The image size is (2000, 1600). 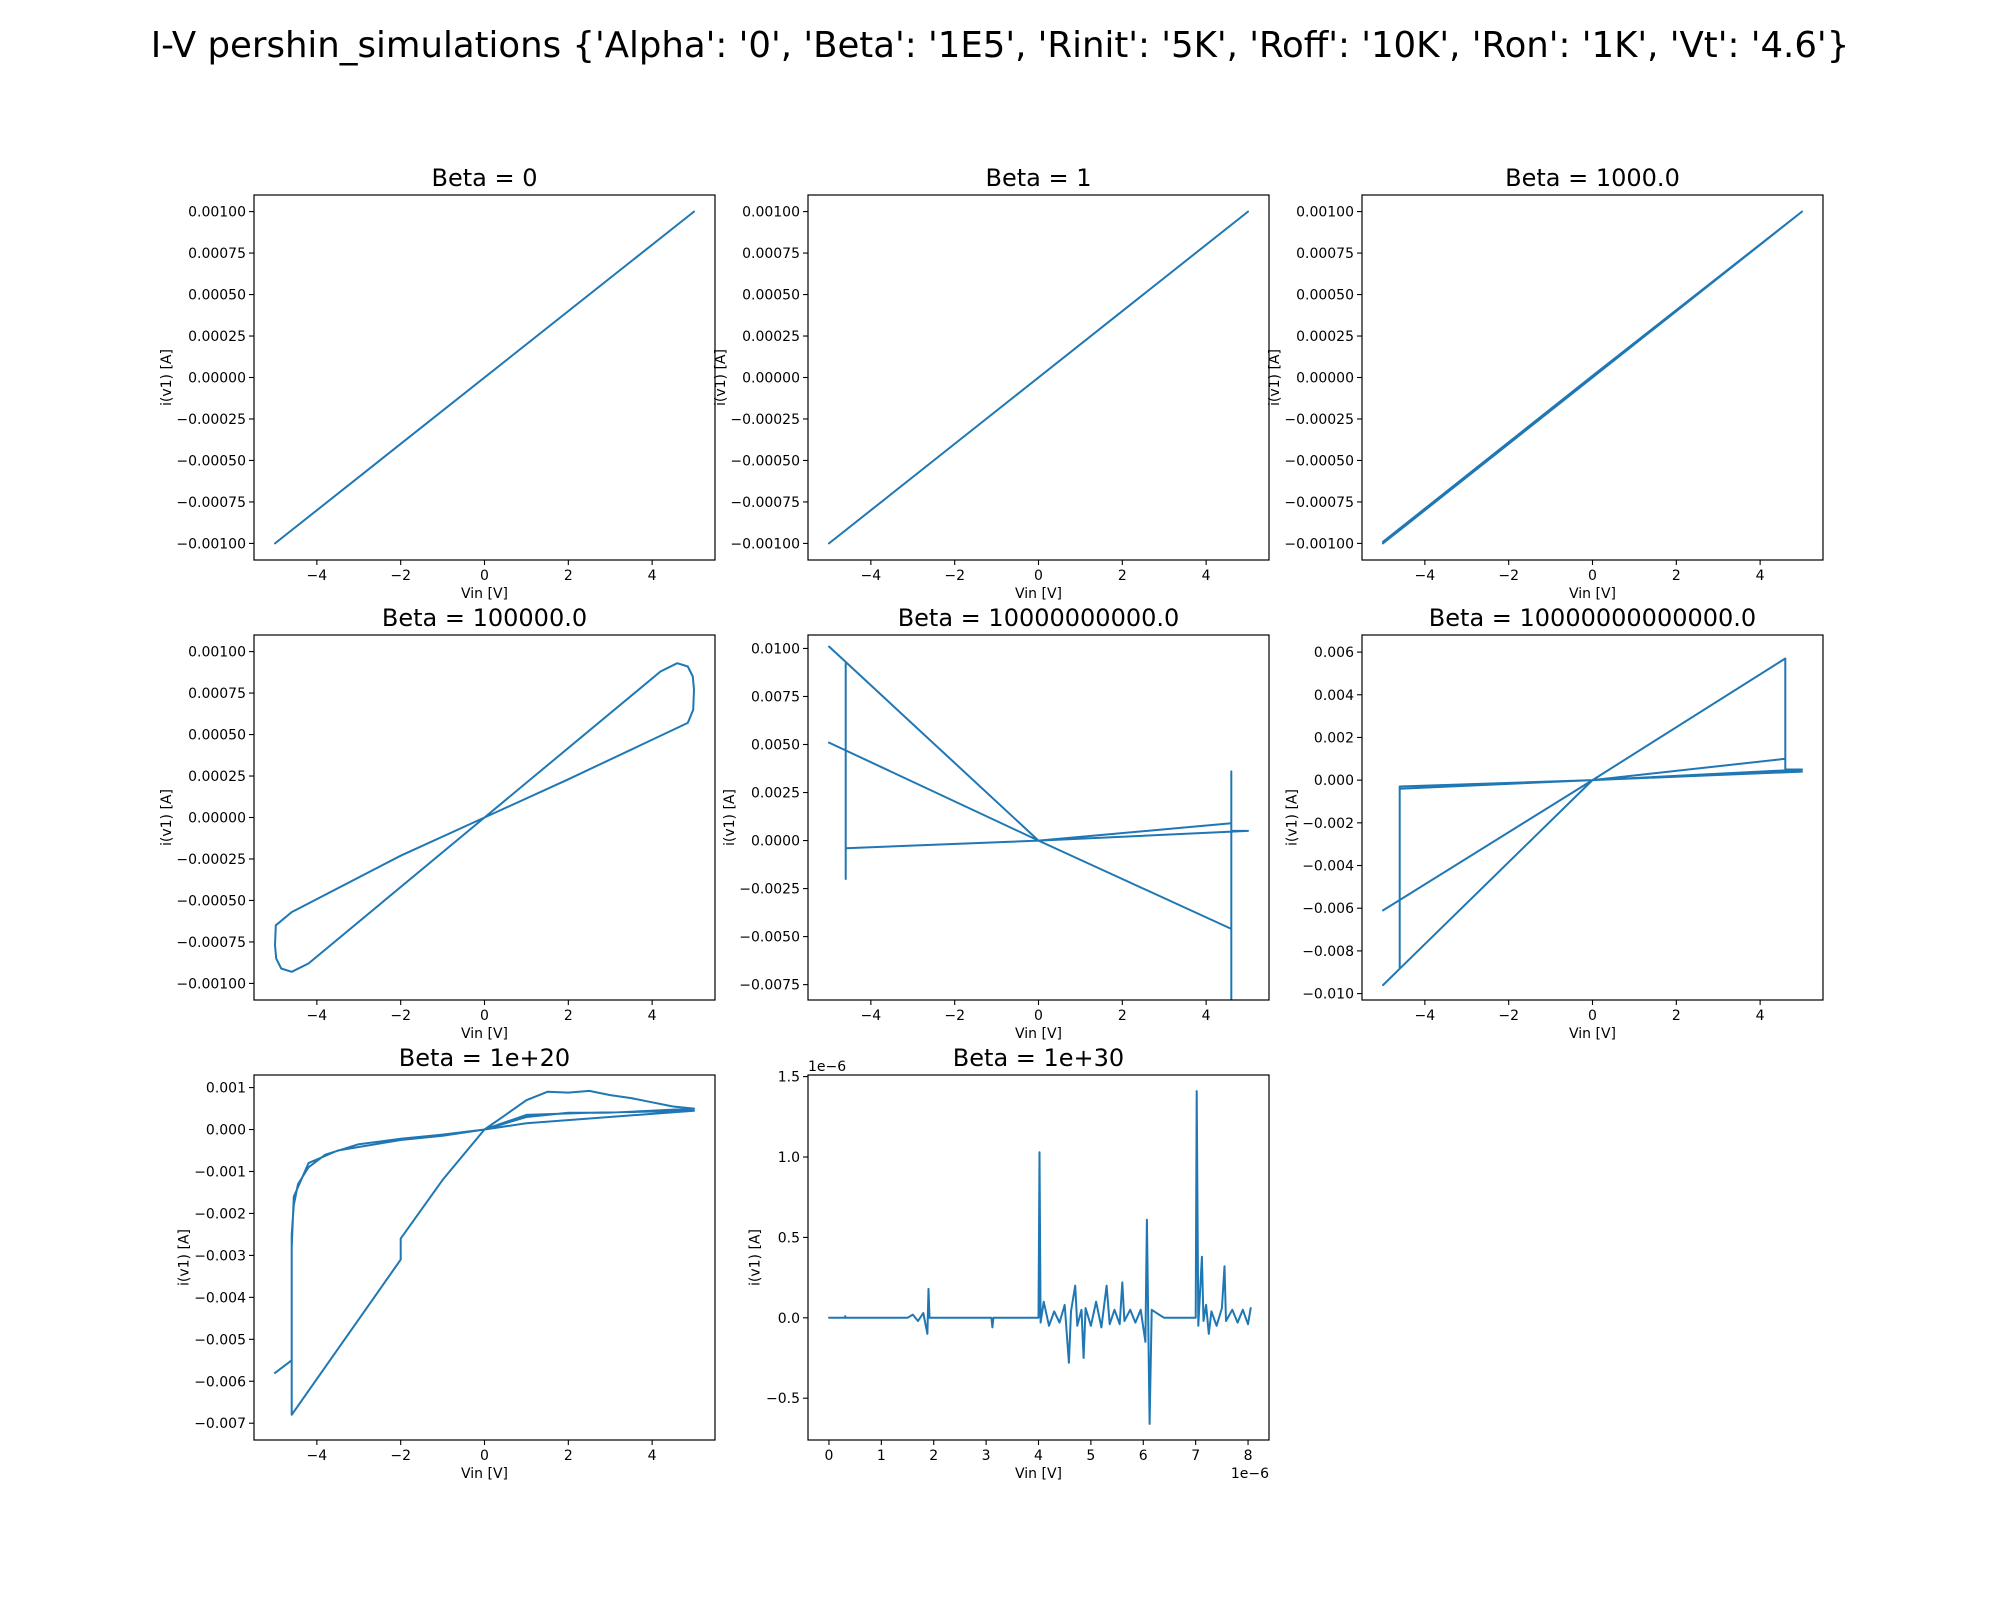 I want to click on y-tick-label: 0.0, so click(x=789, y=1319).